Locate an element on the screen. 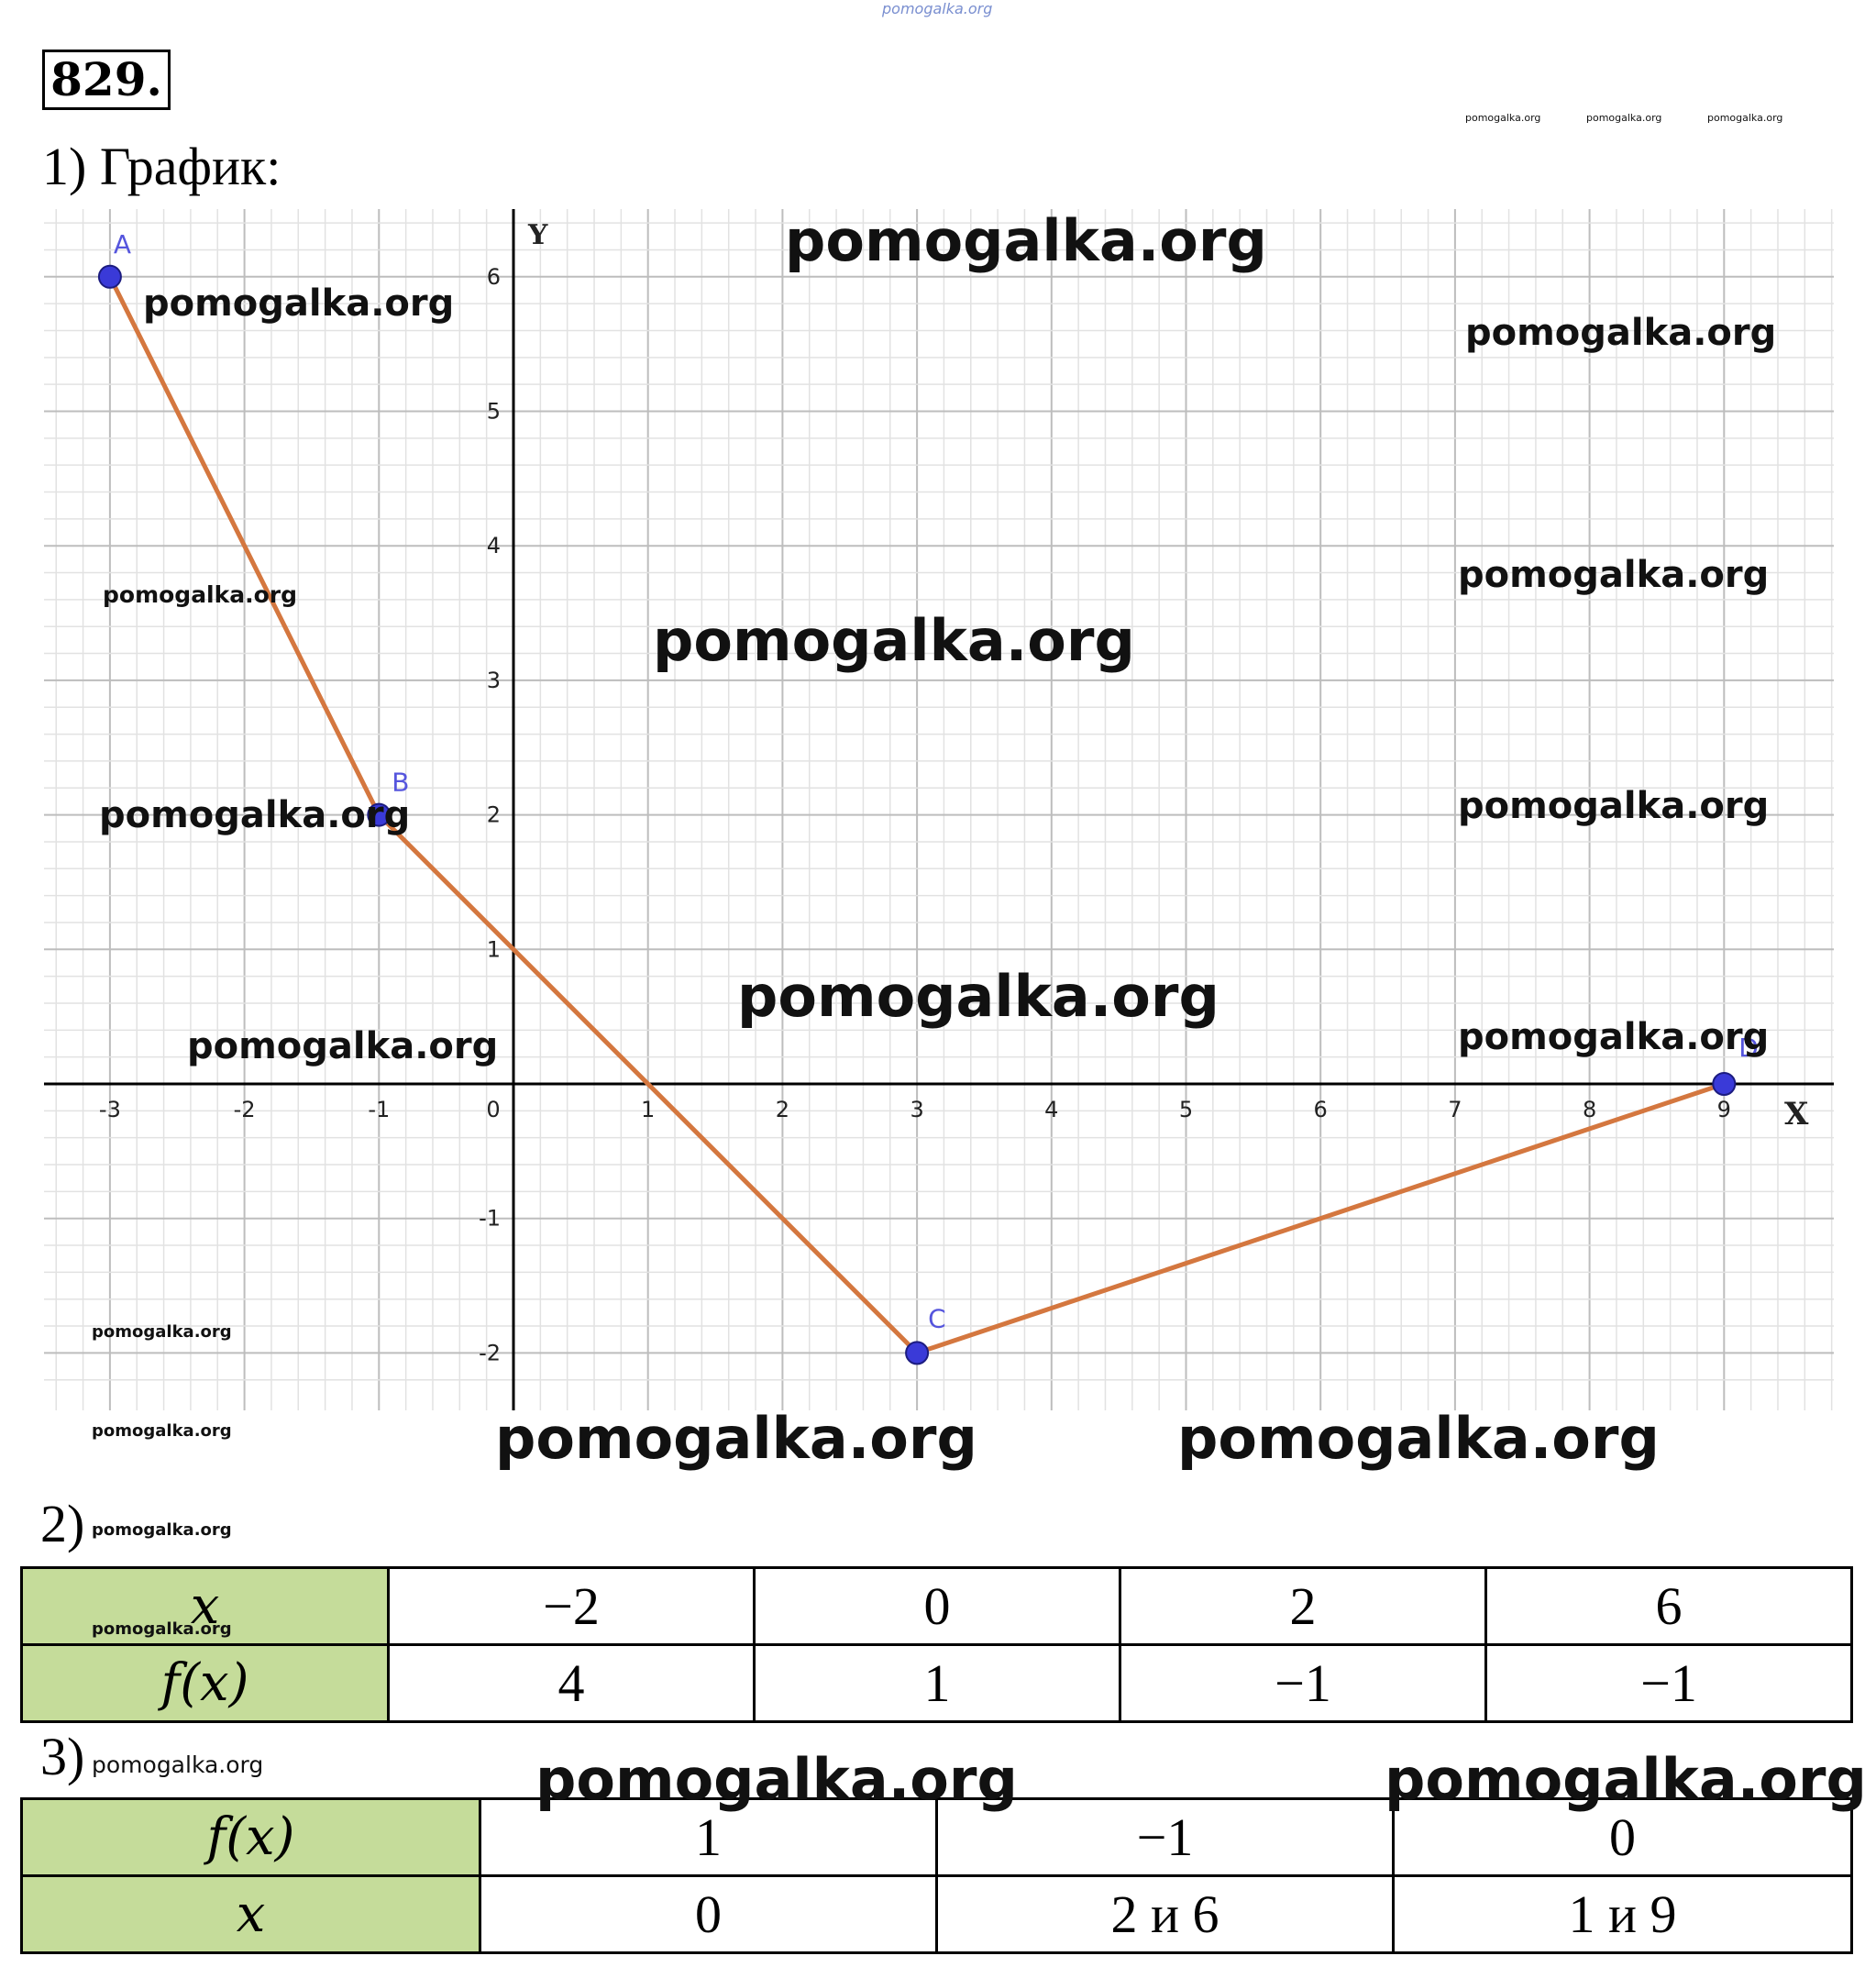 This screenshot has width=1876, height=1978. point-B is located at coordinates (379, 815).